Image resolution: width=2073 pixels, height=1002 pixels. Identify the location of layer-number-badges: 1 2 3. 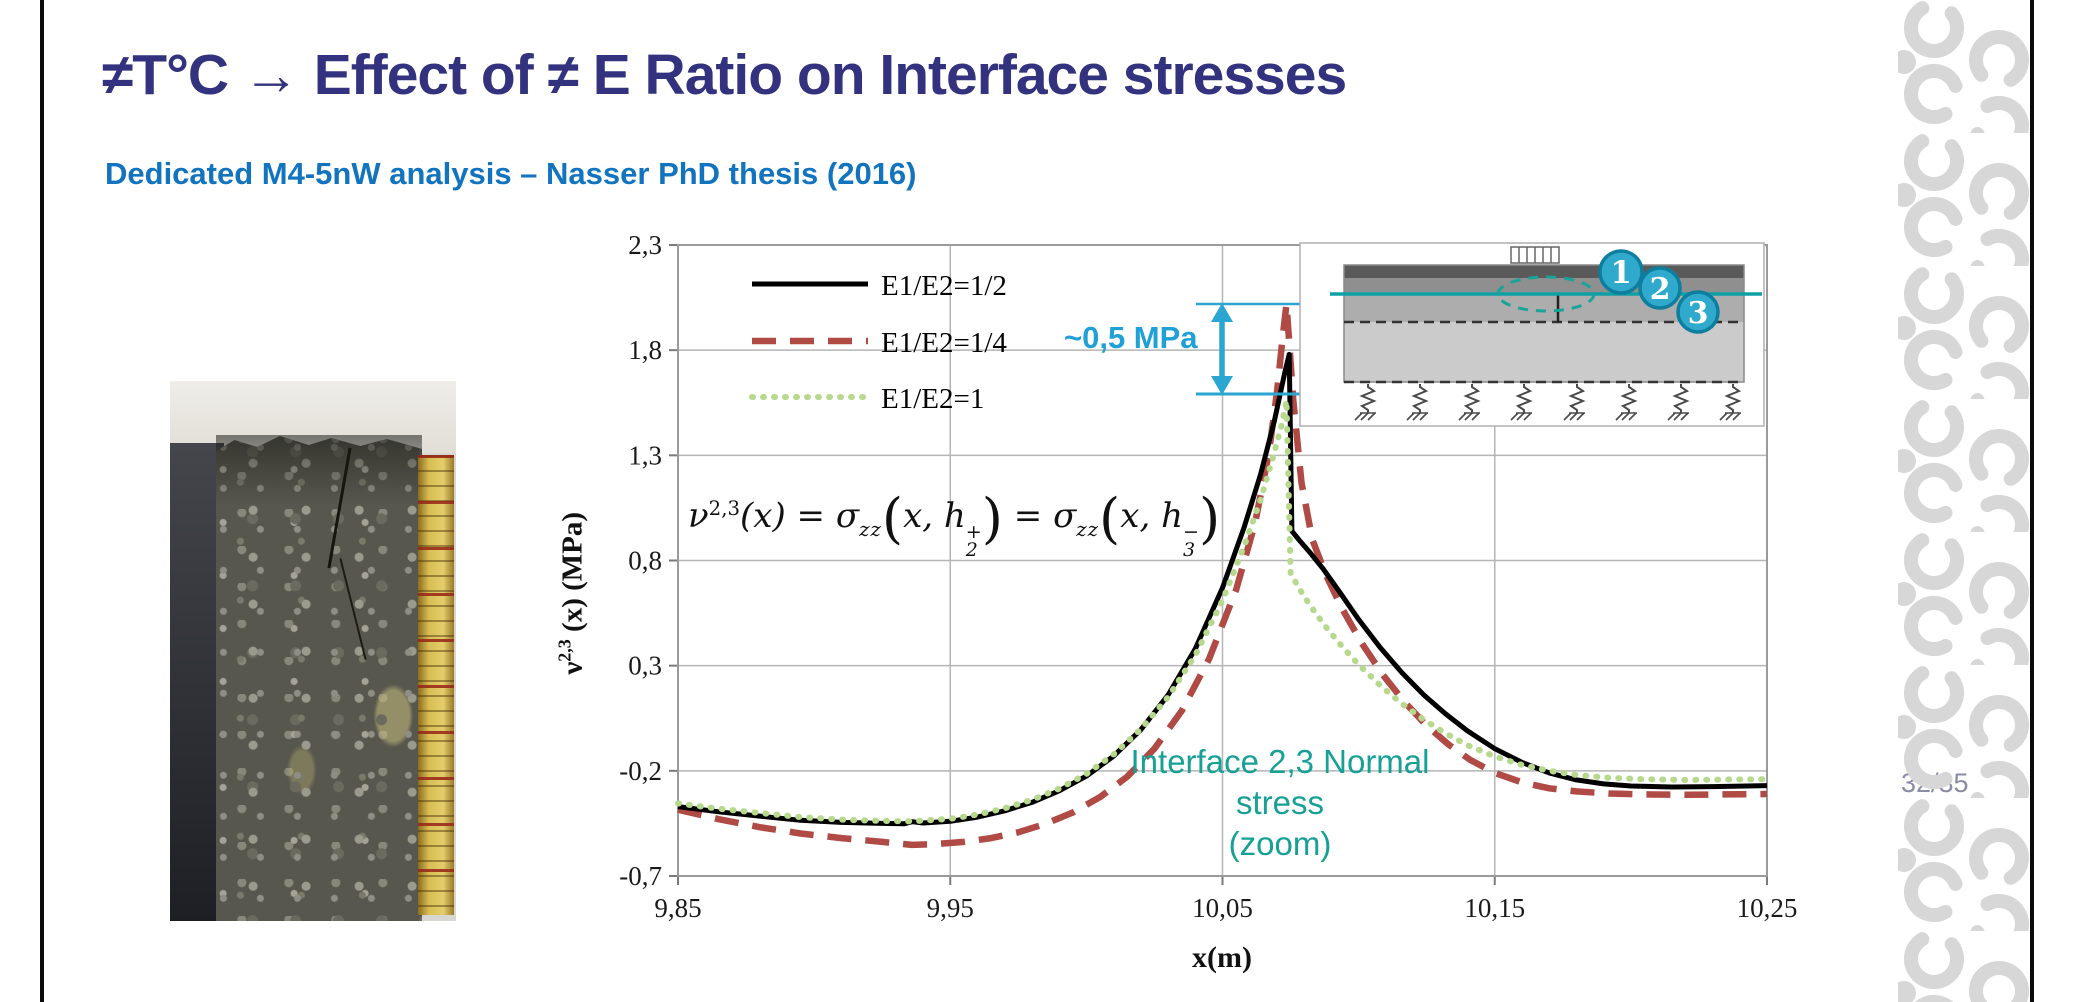
(1659, 291).